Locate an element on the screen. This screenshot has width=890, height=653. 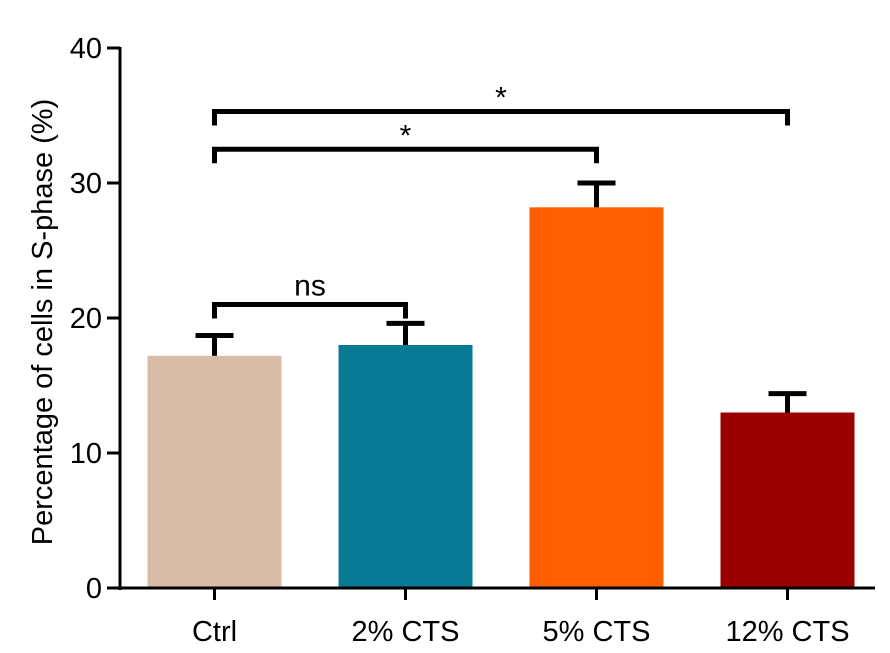
significance-label: ns is located at coordinates (310, 286).